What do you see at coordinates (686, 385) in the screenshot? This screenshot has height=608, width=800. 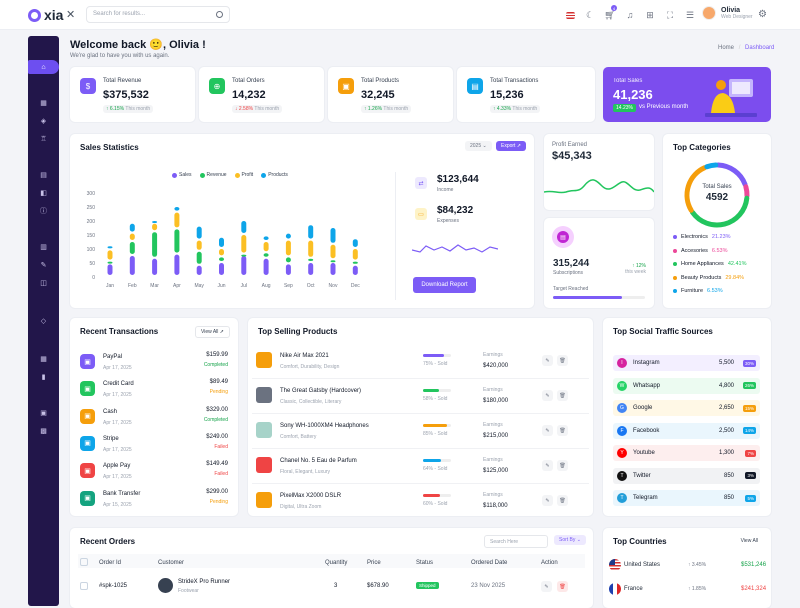 I see `social-row-whatsapp: W Whatsapp 4,800 26%` at bounding box center [686, 385].